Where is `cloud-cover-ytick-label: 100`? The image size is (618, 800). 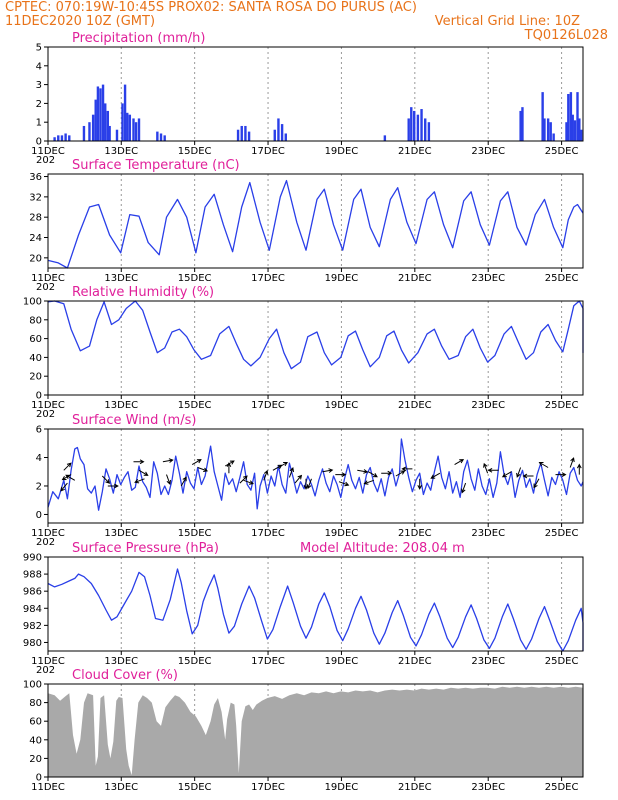 cloud-cover-ytick-label: 100 is located at coordinates (32, 685).